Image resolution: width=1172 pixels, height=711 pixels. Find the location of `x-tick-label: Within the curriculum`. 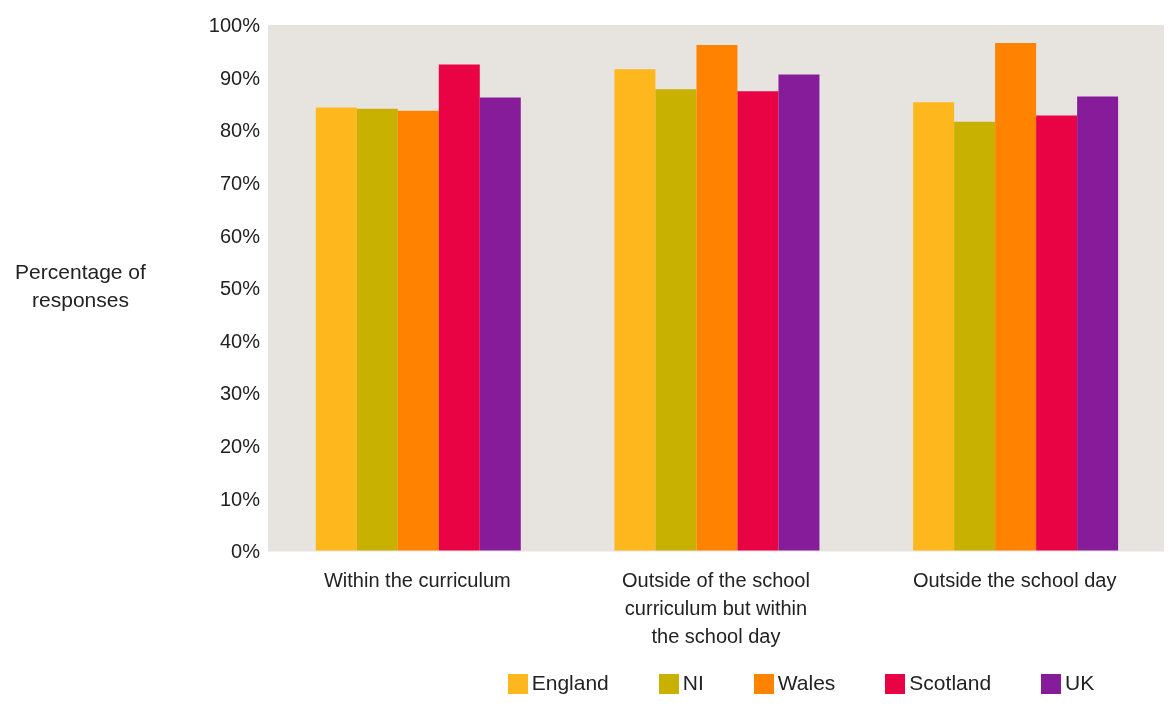

x-tick-label: Within the curriculum is located at coordinates (417, 580).